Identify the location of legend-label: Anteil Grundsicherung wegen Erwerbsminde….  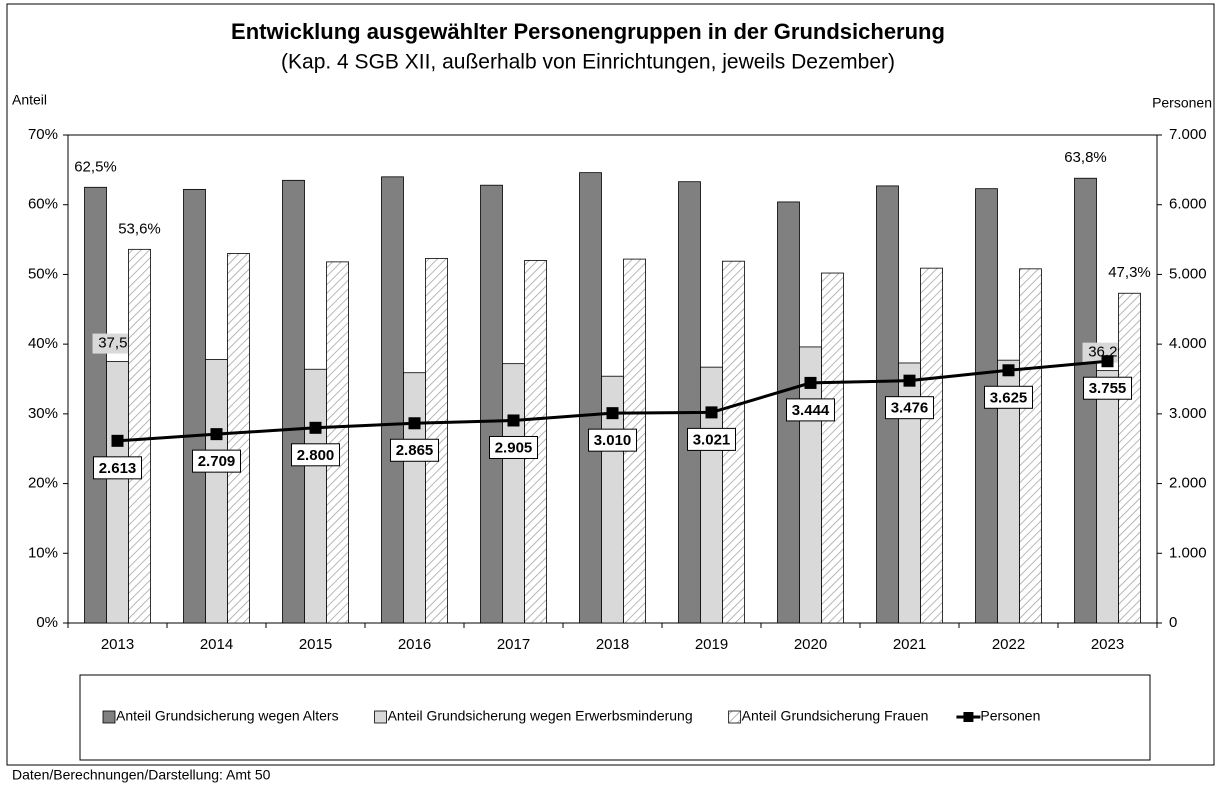
(540, 716).